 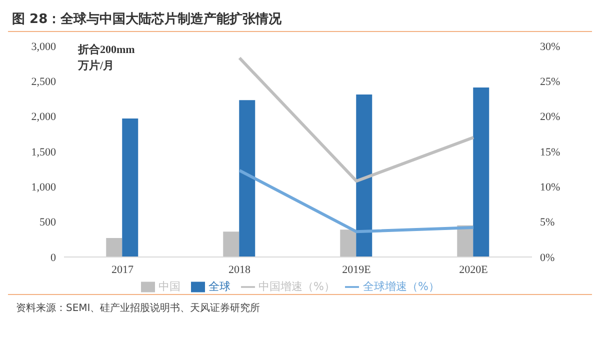 I want to click on y2-tick-label: 30%, so click(x=550, y=46).